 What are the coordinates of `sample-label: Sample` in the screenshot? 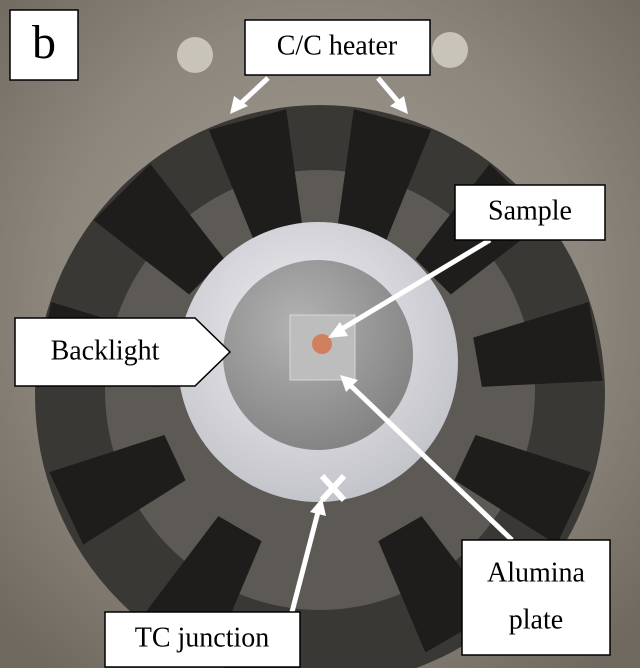 It's located at (530, 210).